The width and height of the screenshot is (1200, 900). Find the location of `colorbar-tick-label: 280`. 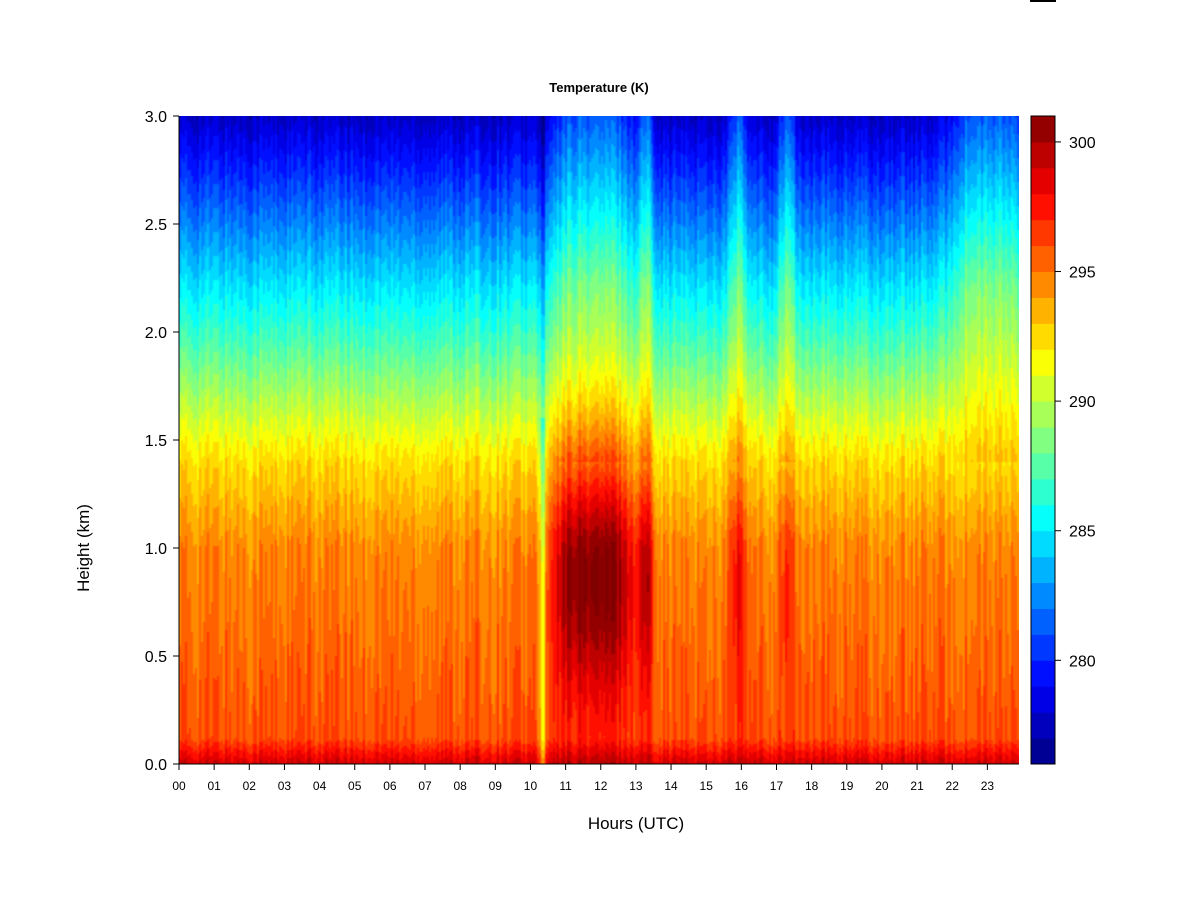

colorbar-tick-label: 280 is located at coordinates (1082, 661).